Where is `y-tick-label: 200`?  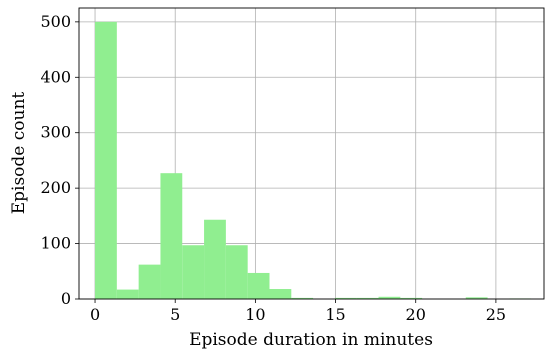 y-tick-label: 200 is located at coordinates (55, 187).